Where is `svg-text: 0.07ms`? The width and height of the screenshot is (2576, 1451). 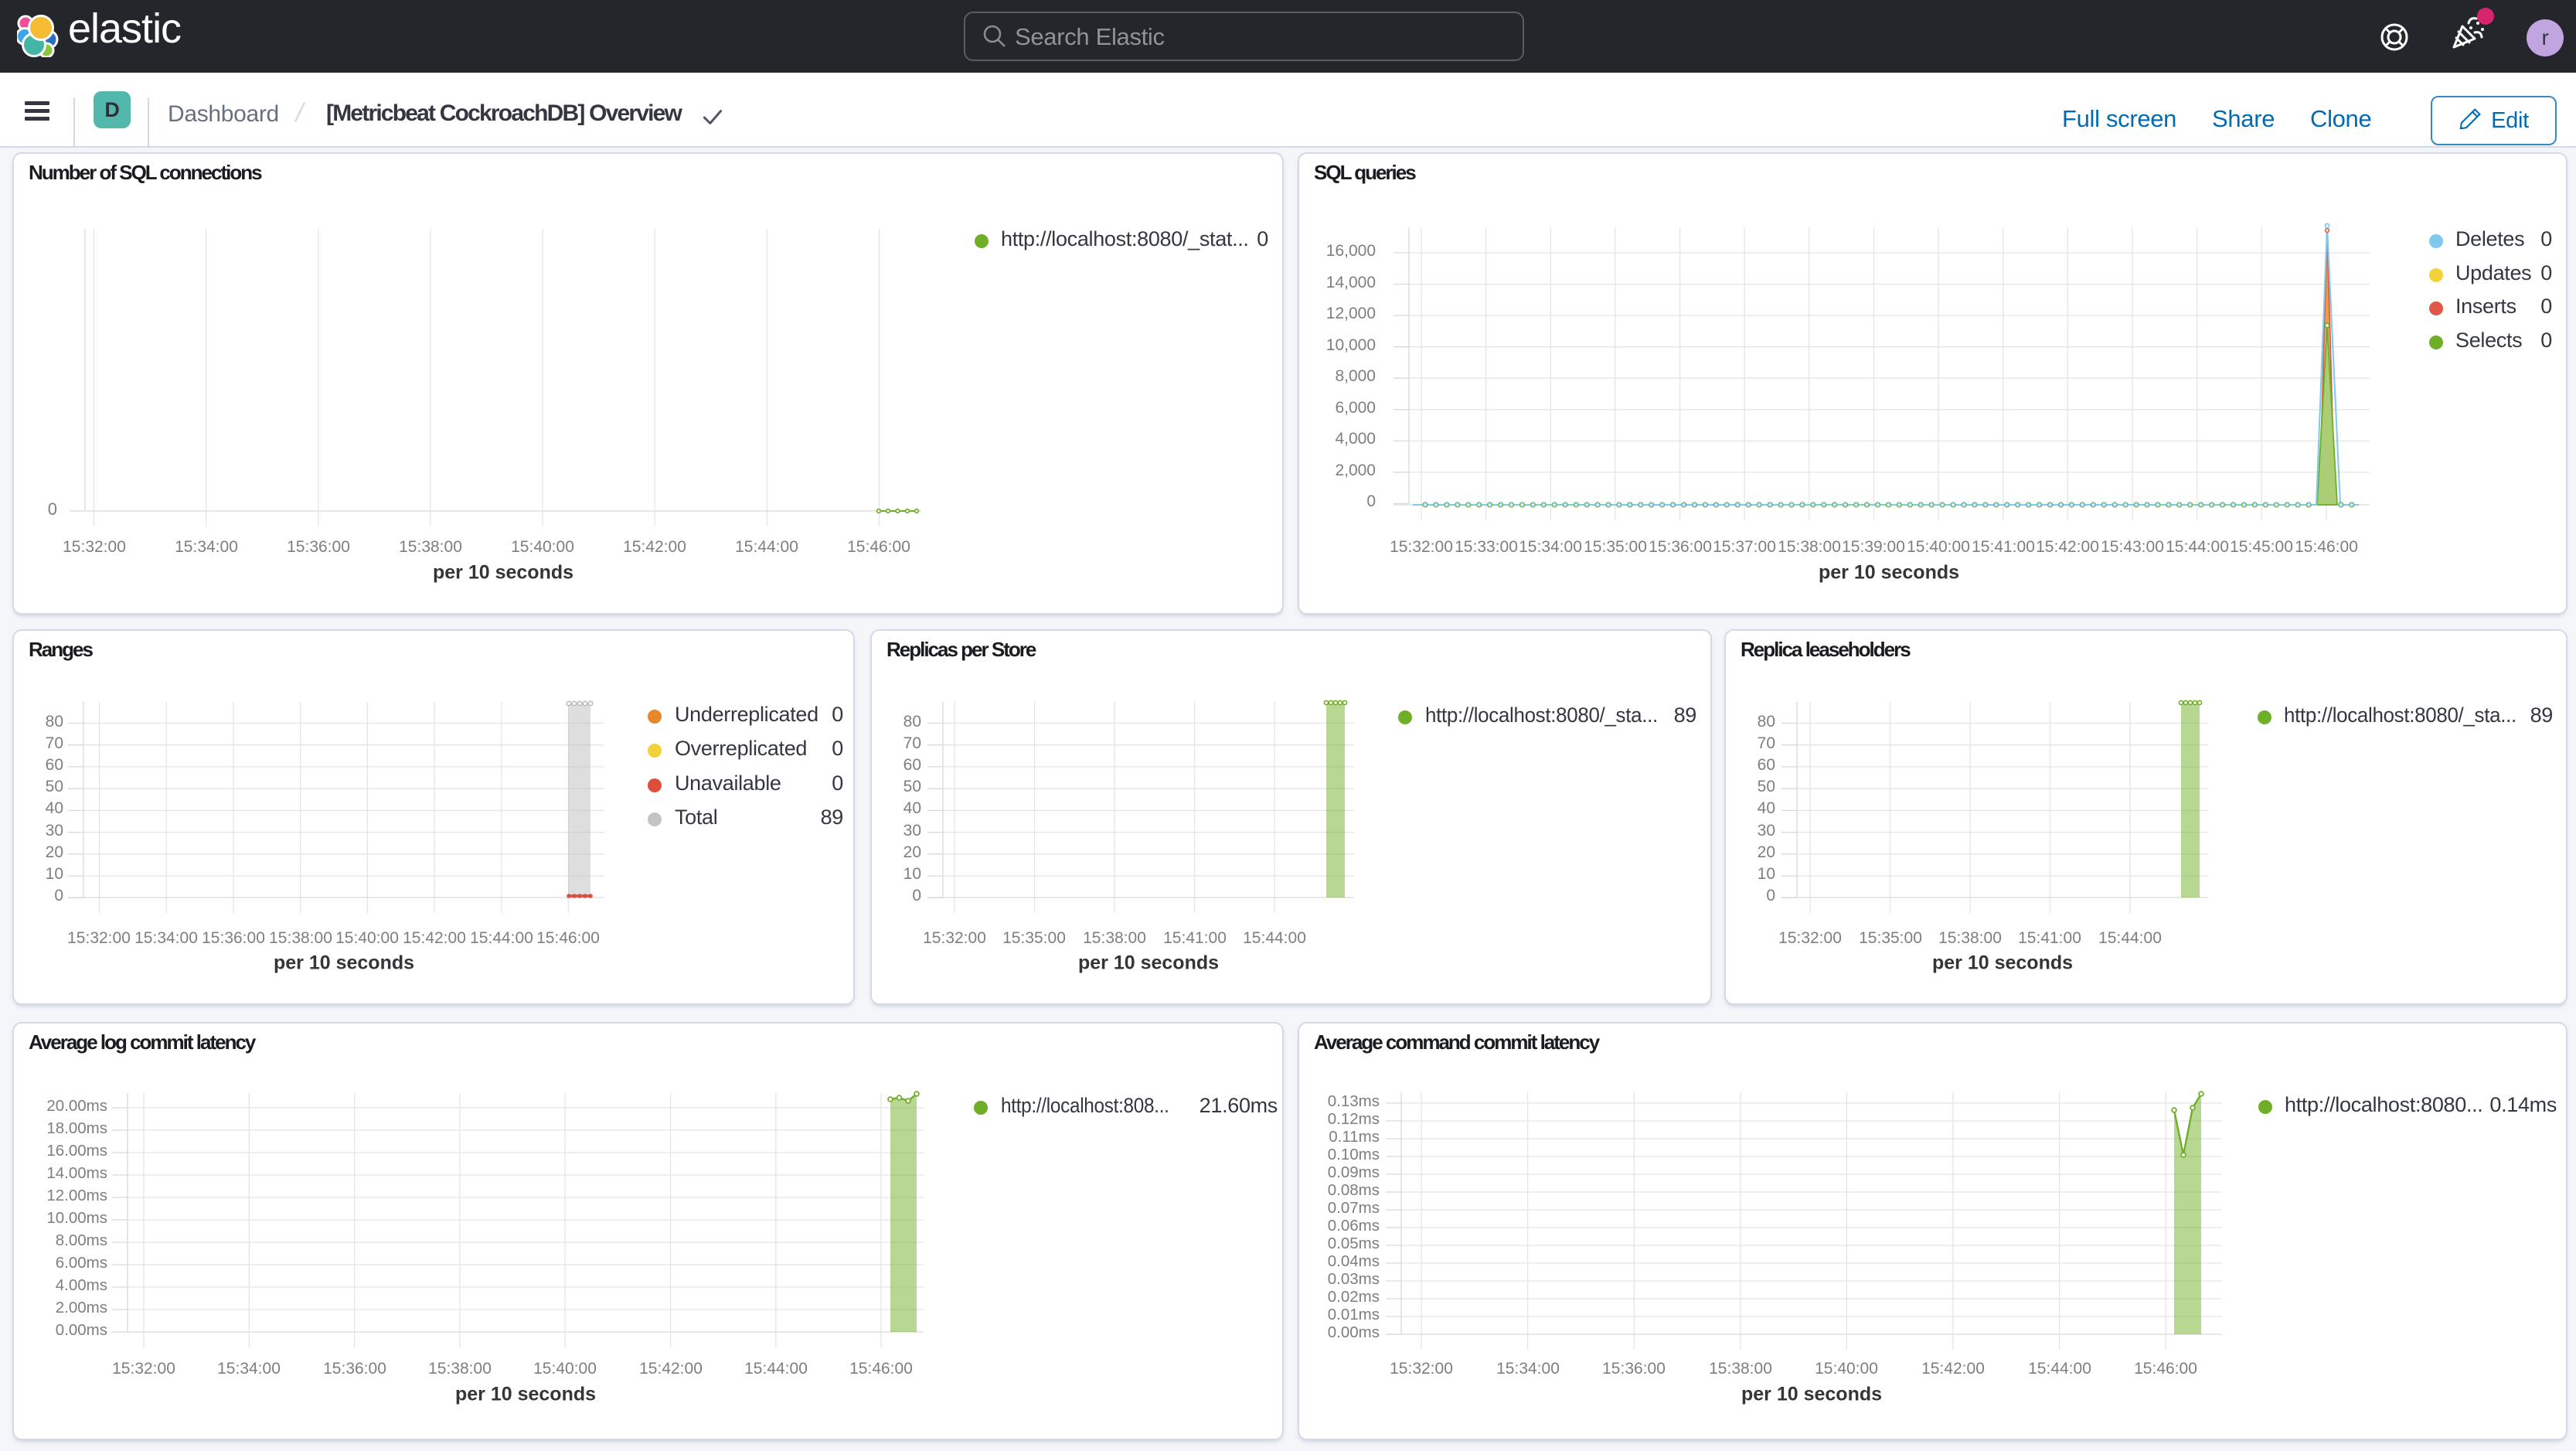 svg-text: 0.07ms is located at coordinates (1354, 1208).